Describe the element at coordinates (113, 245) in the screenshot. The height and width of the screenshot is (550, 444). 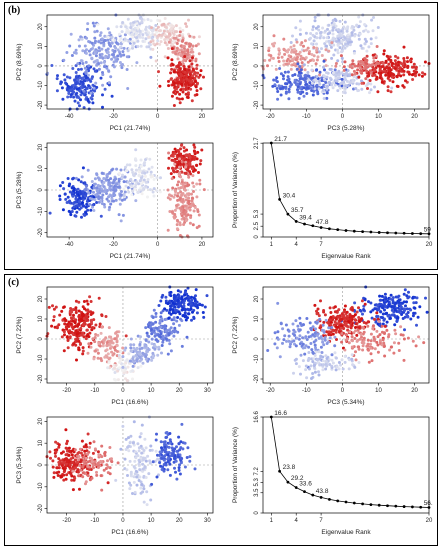
I see `x-tick-label: -20` at that location.